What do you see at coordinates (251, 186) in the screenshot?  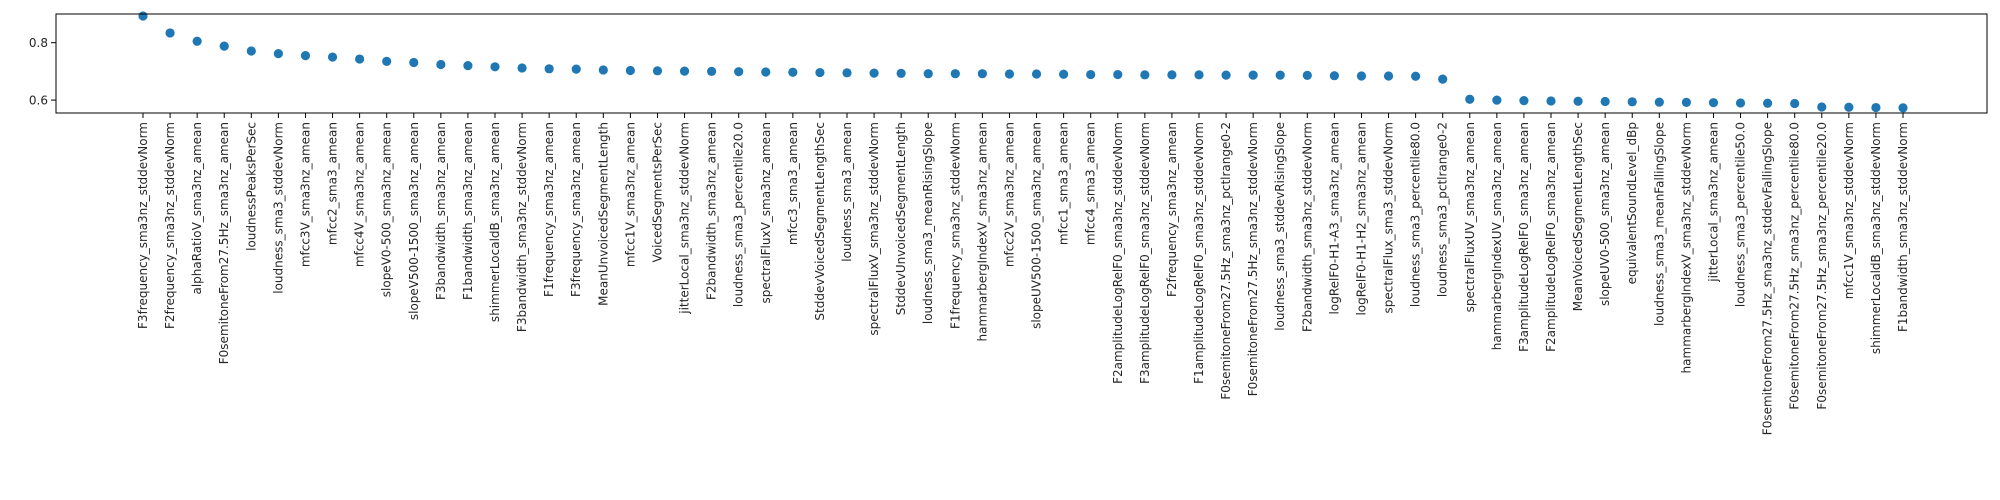 I see `x-tick-label: loudnessPeaksPerSec` at bounding box center [251, 186].